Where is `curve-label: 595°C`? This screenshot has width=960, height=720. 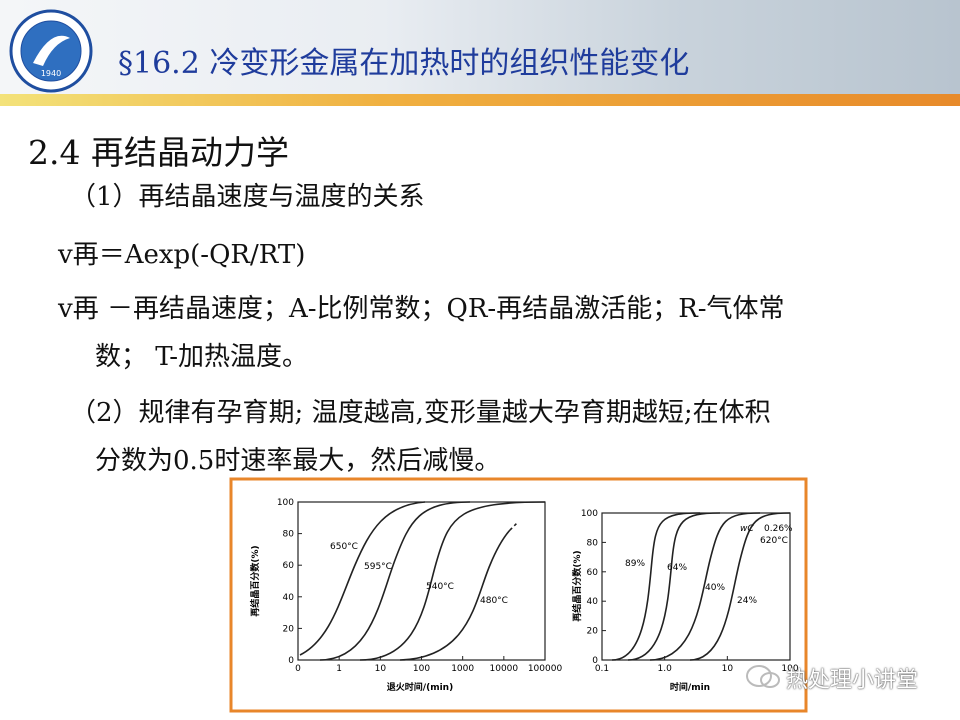
curve-label: 595°C is located at coordinates (378, 567).